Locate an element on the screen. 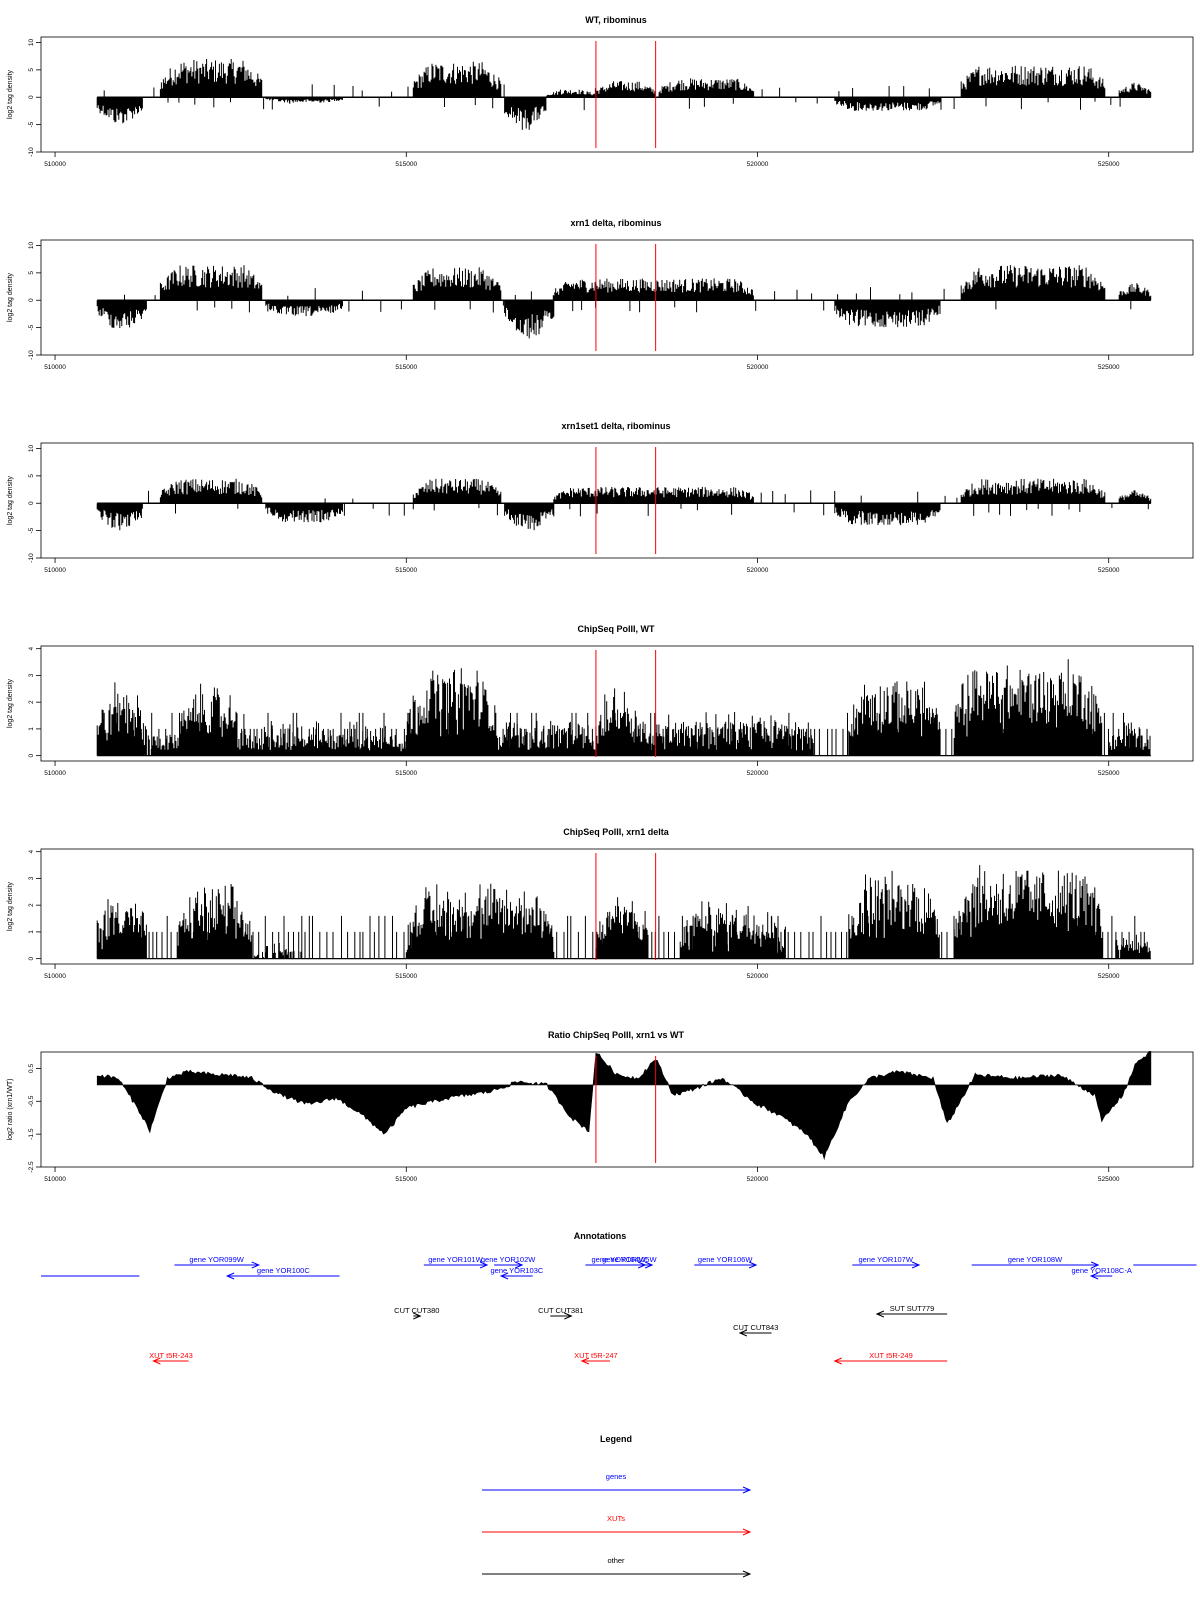 The width and height of the screenshot is (1200, 1600). feature-label: gene YOR104W is located at coordinates (619, 1259).